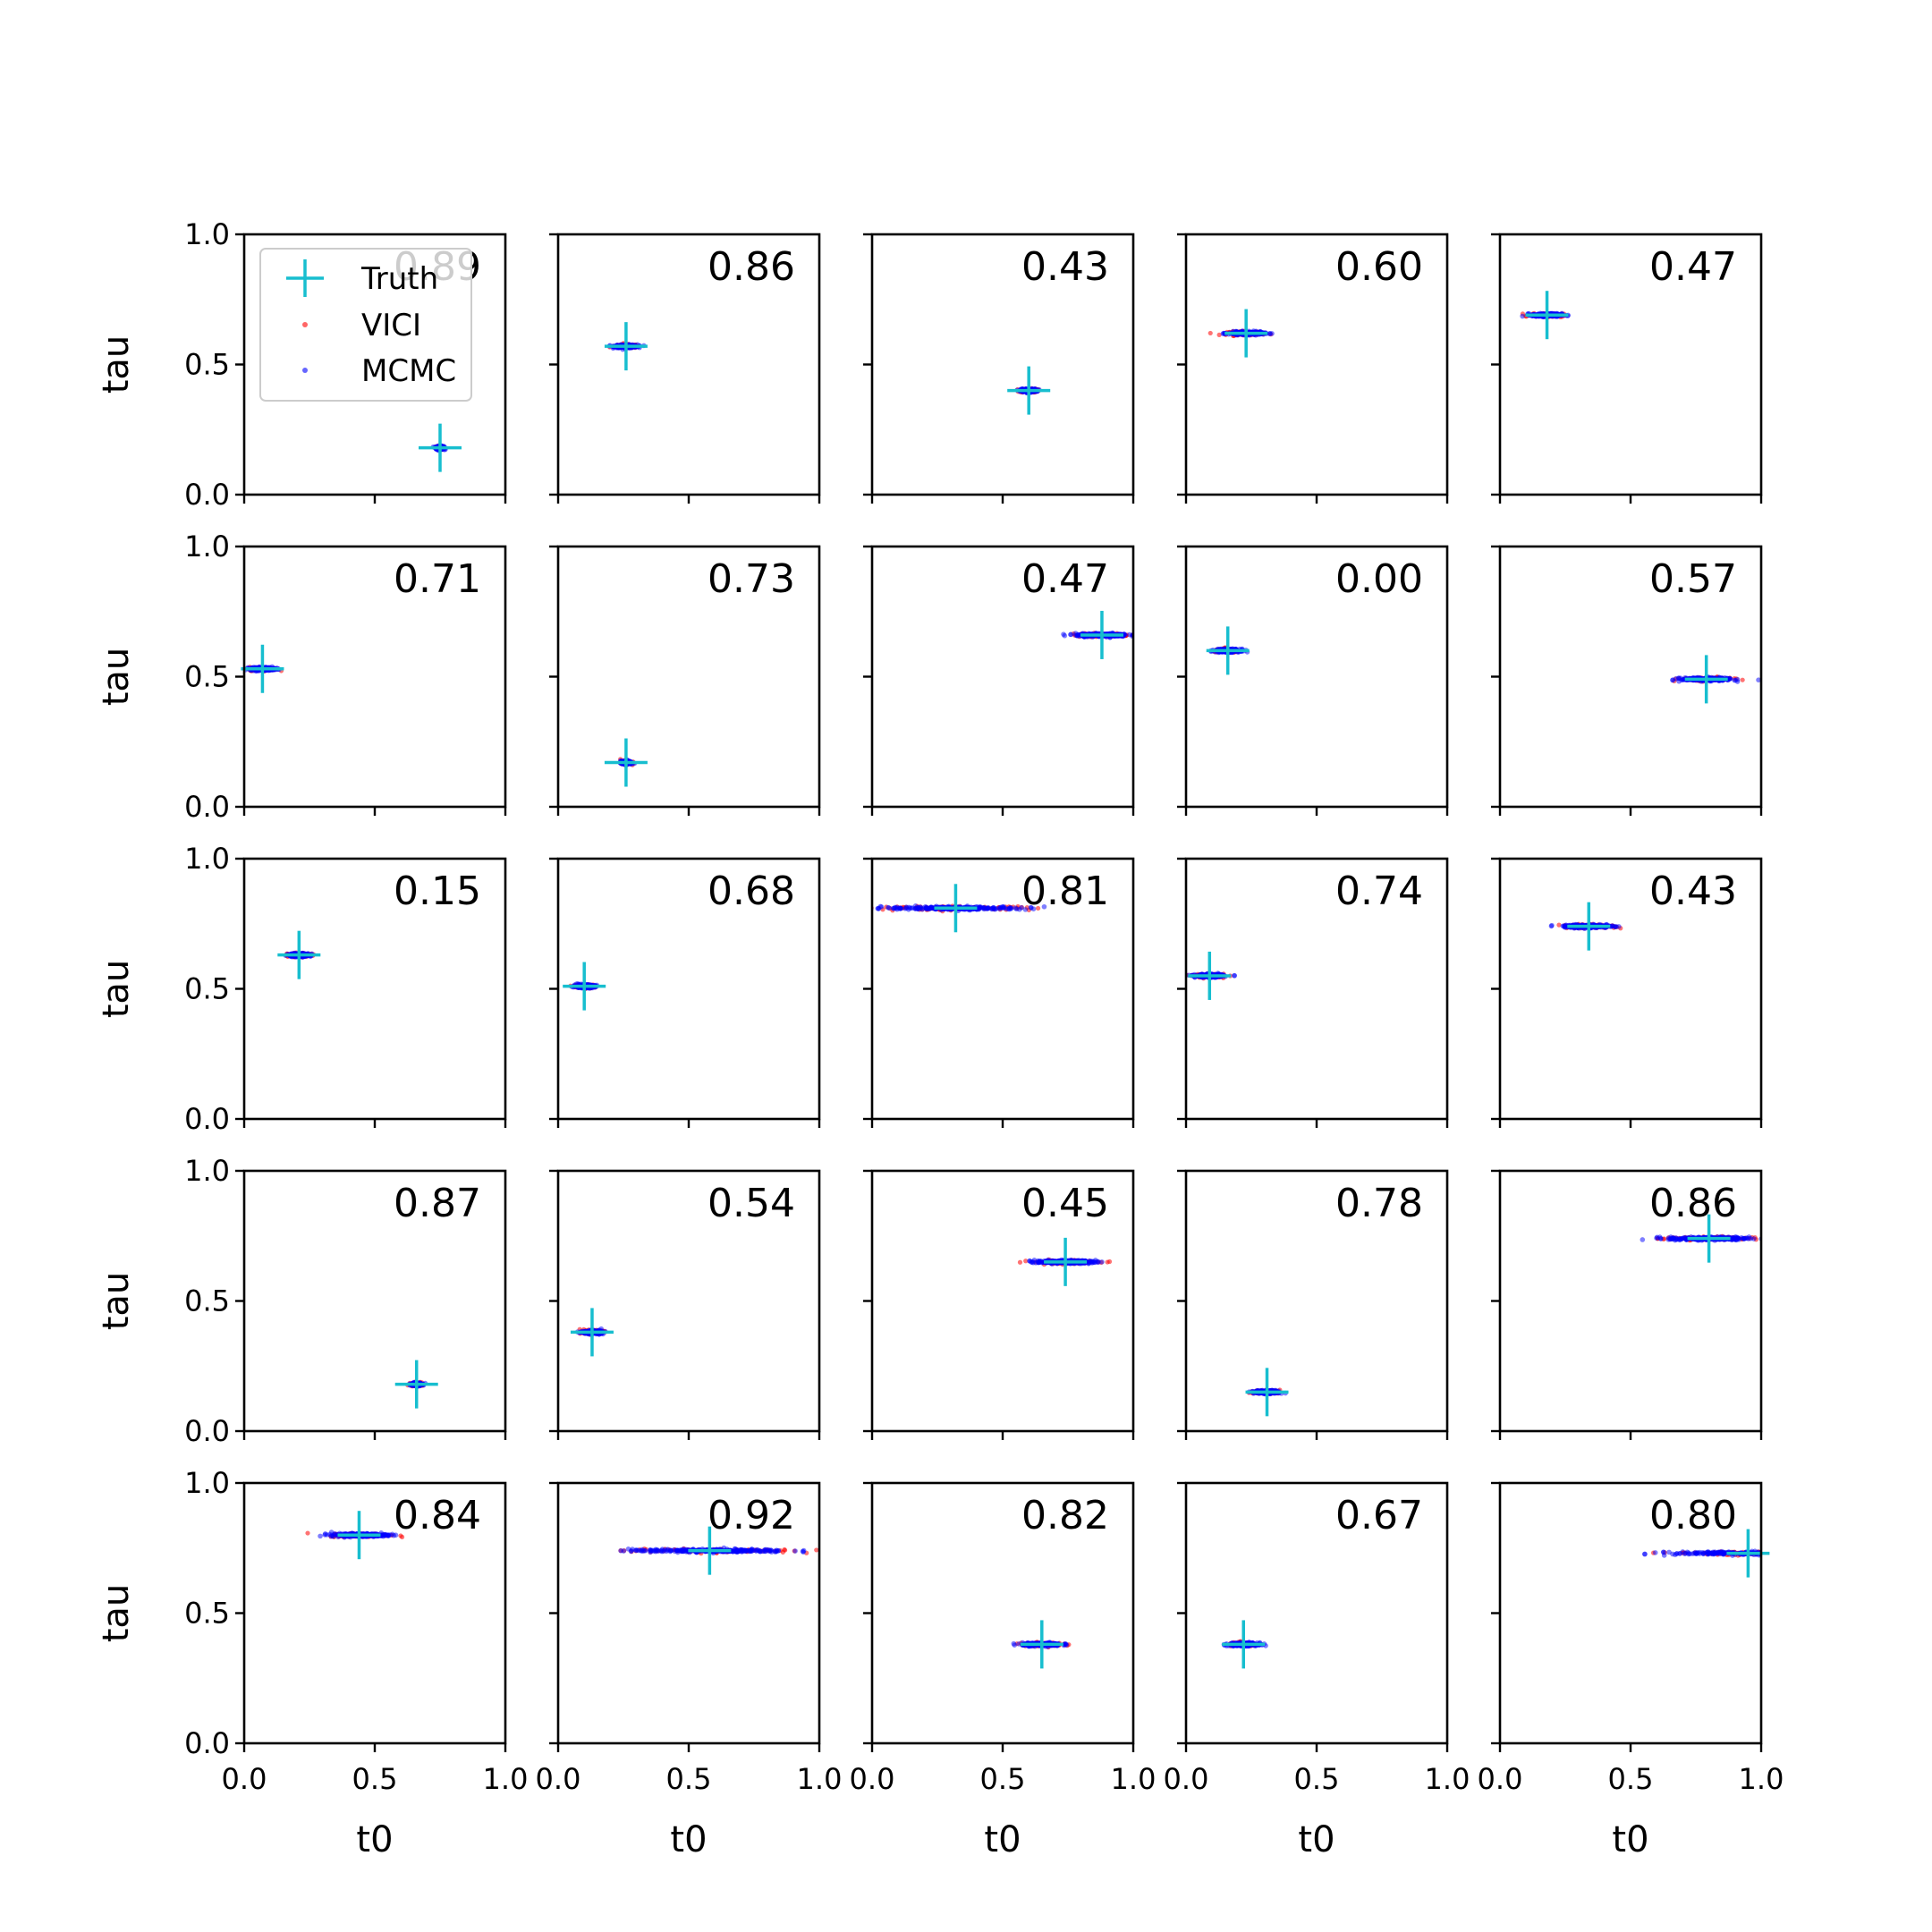 The width and height of the screenshot is (1932, 1932). Describe the element at coordinates (1693, 579) in the screenshot. I see `panel-score-label: 0.57` at that location.